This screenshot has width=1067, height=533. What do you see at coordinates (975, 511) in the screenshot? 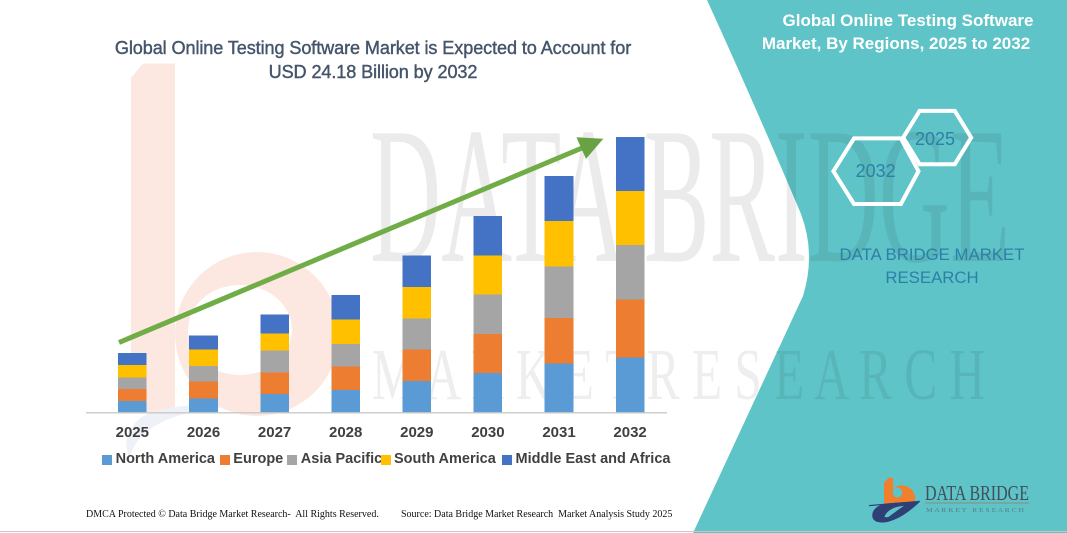
I see `svg-text: M A R K E T R E S E A R C H` at bounding box center [975, 511].